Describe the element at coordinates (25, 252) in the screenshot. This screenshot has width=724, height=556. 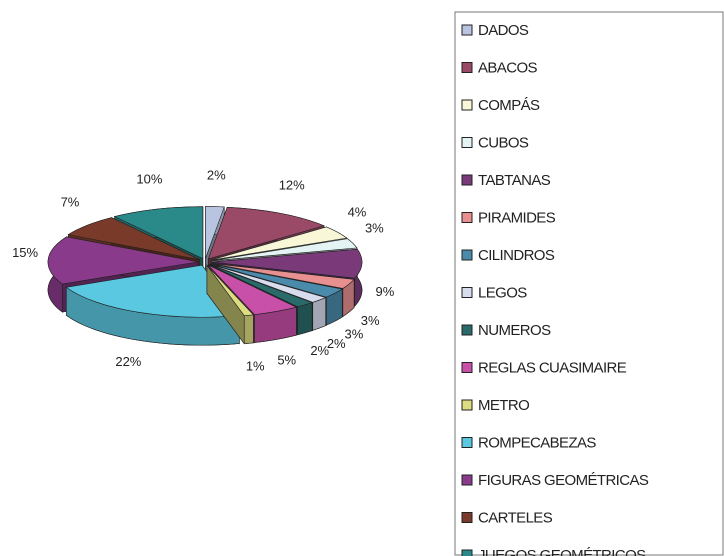
I see `data-label: 15%` at that location.